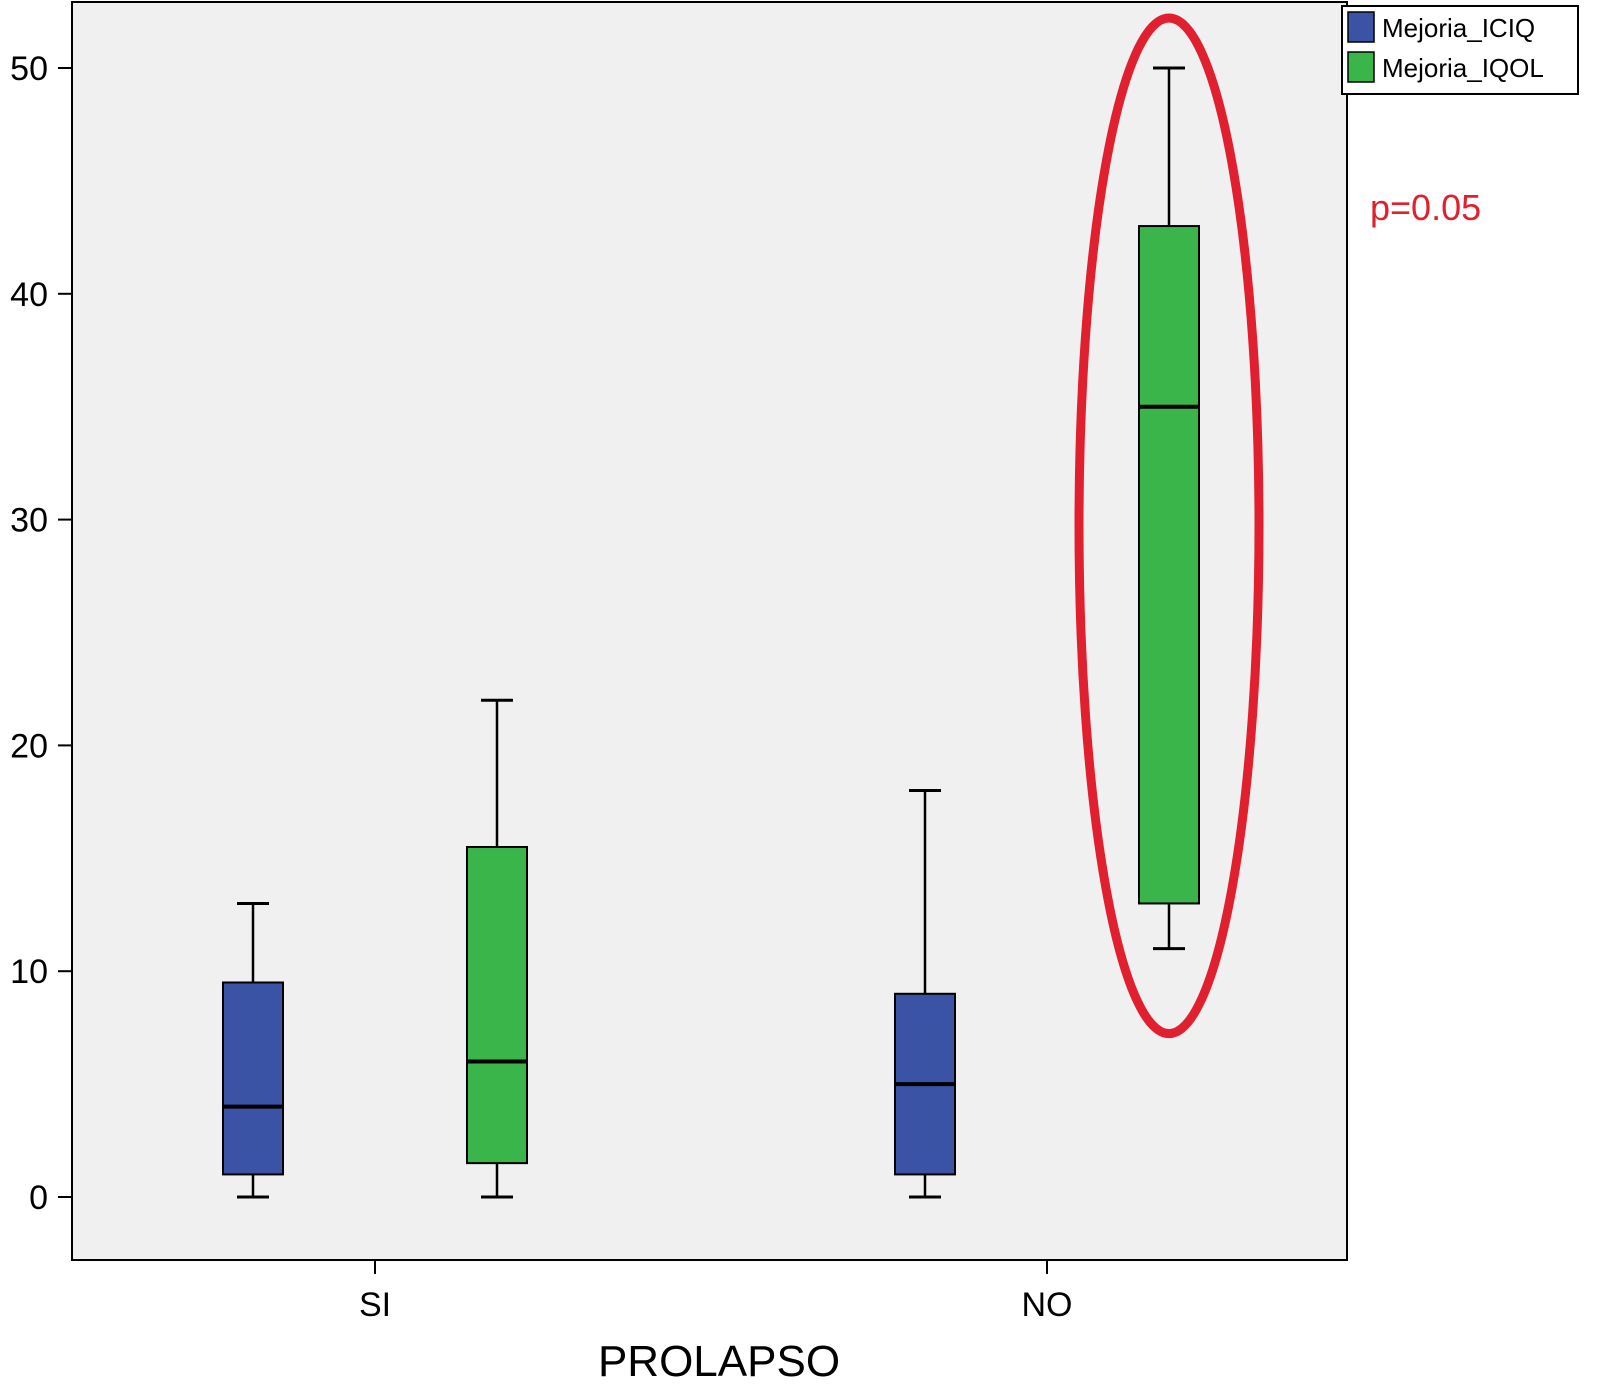 This screenshot has width=1597, height=1388. I want to click on legend: Mejoria_ICIQ Mejoria_IQOL, so click(1460, 50).